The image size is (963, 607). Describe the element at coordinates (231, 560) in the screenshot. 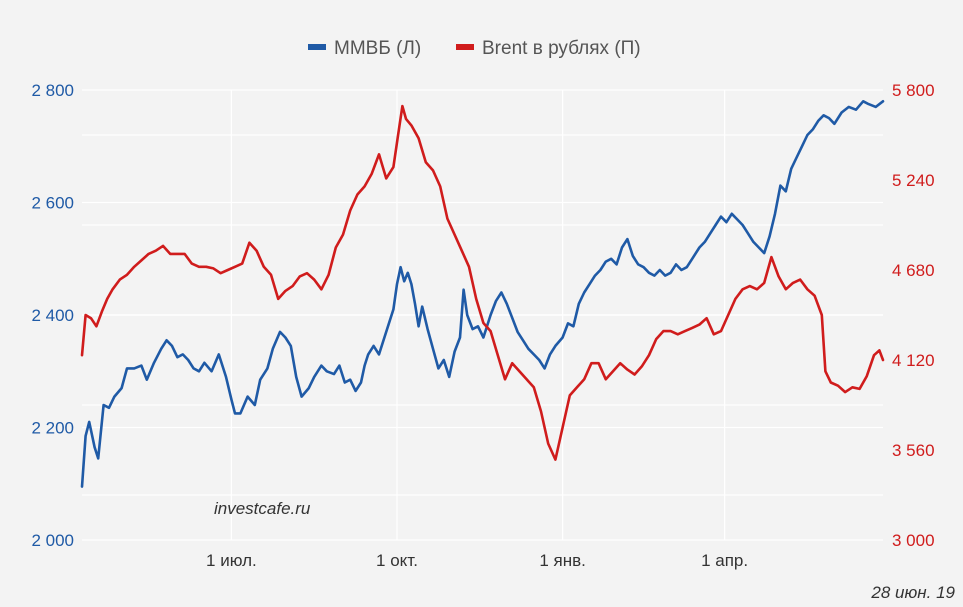

I see `x-axis-tick-label: 1 июл.` at that location.